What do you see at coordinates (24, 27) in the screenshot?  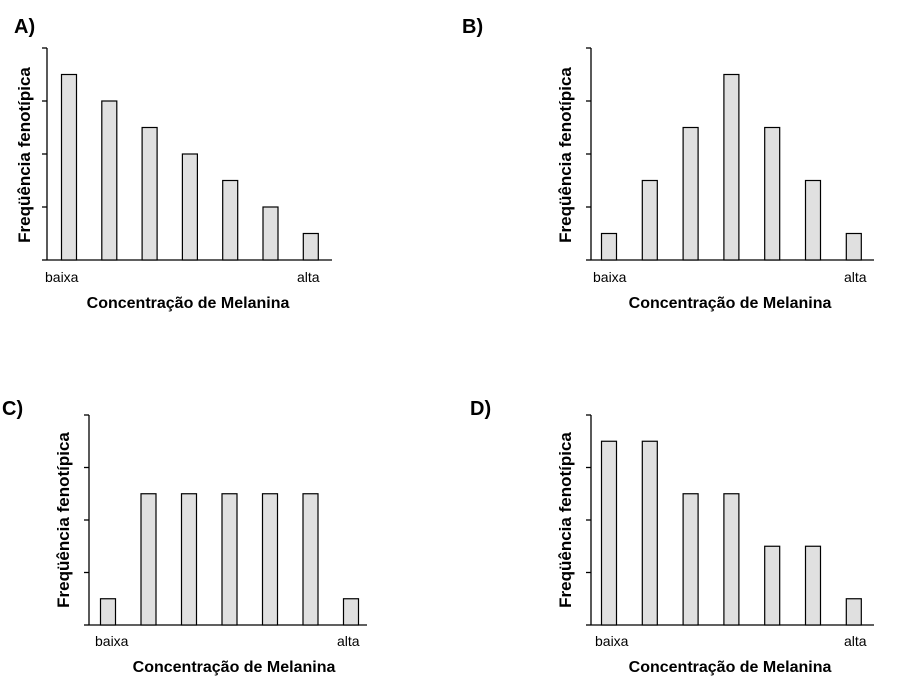 I see `panel-label: A)` at bounding box center [24, 27].